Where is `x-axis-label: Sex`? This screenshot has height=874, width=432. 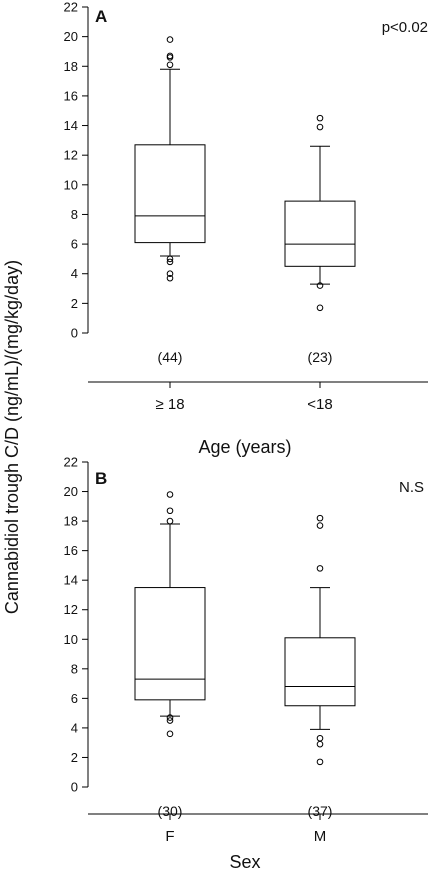
x-axis-label: Sex is located at coordinates (244, 862).